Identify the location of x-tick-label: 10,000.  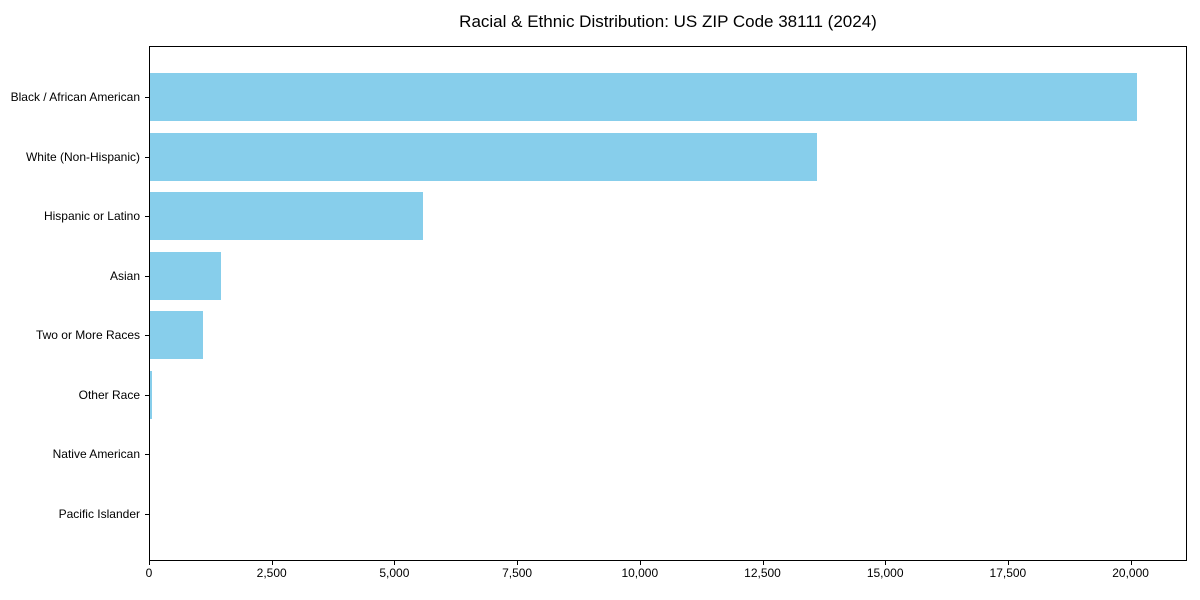
(640, 573).